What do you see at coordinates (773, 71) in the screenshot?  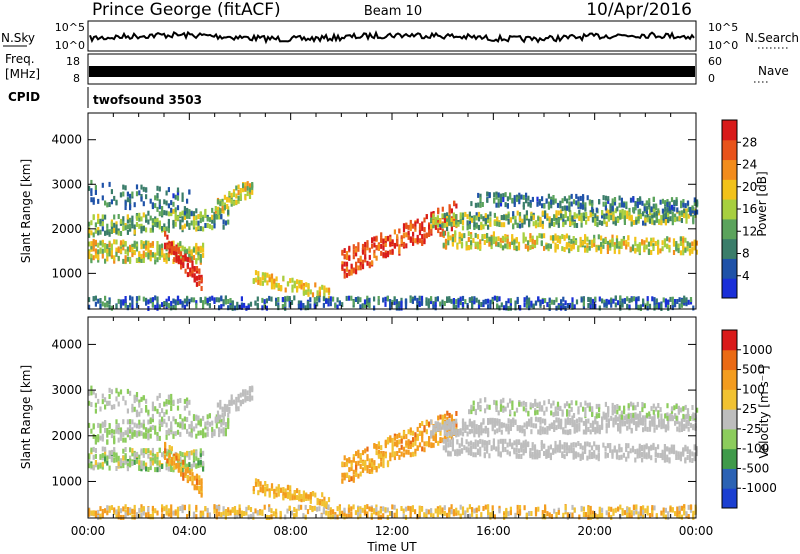 I see `nave-label: Nave` at bounding box center [773, 71].